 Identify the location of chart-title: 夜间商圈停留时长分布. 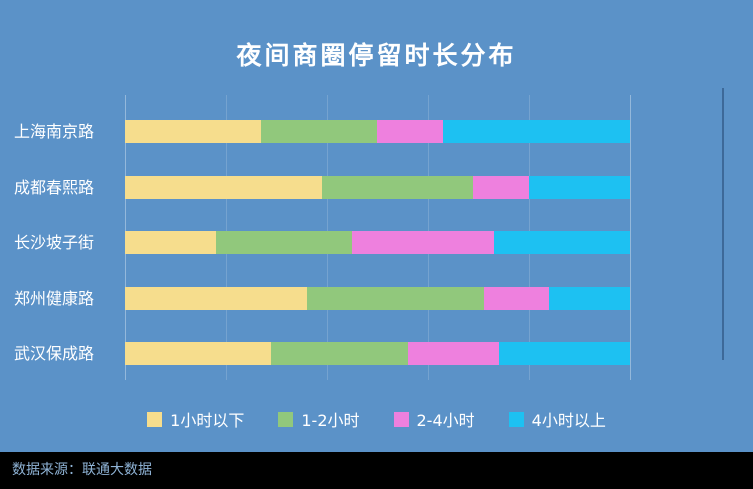
(376, 55).